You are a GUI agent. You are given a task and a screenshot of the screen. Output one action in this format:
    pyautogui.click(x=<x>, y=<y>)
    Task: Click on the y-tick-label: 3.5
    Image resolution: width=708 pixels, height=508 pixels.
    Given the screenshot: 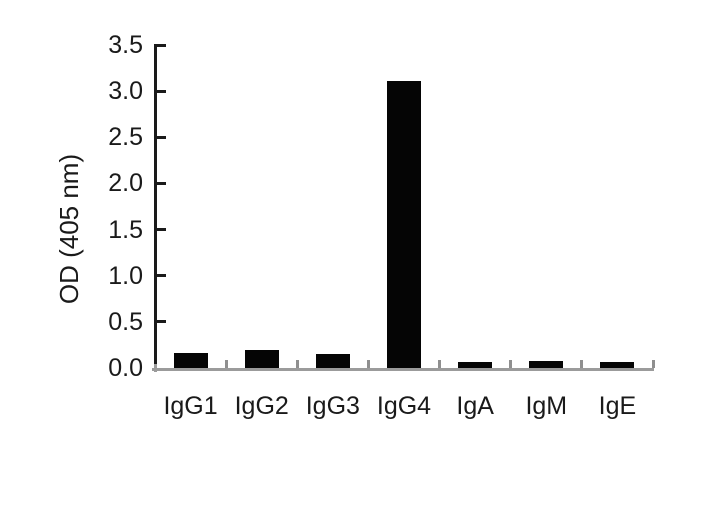 What is the action you would take?
    pyautogui.click(x=125, y=45)
    